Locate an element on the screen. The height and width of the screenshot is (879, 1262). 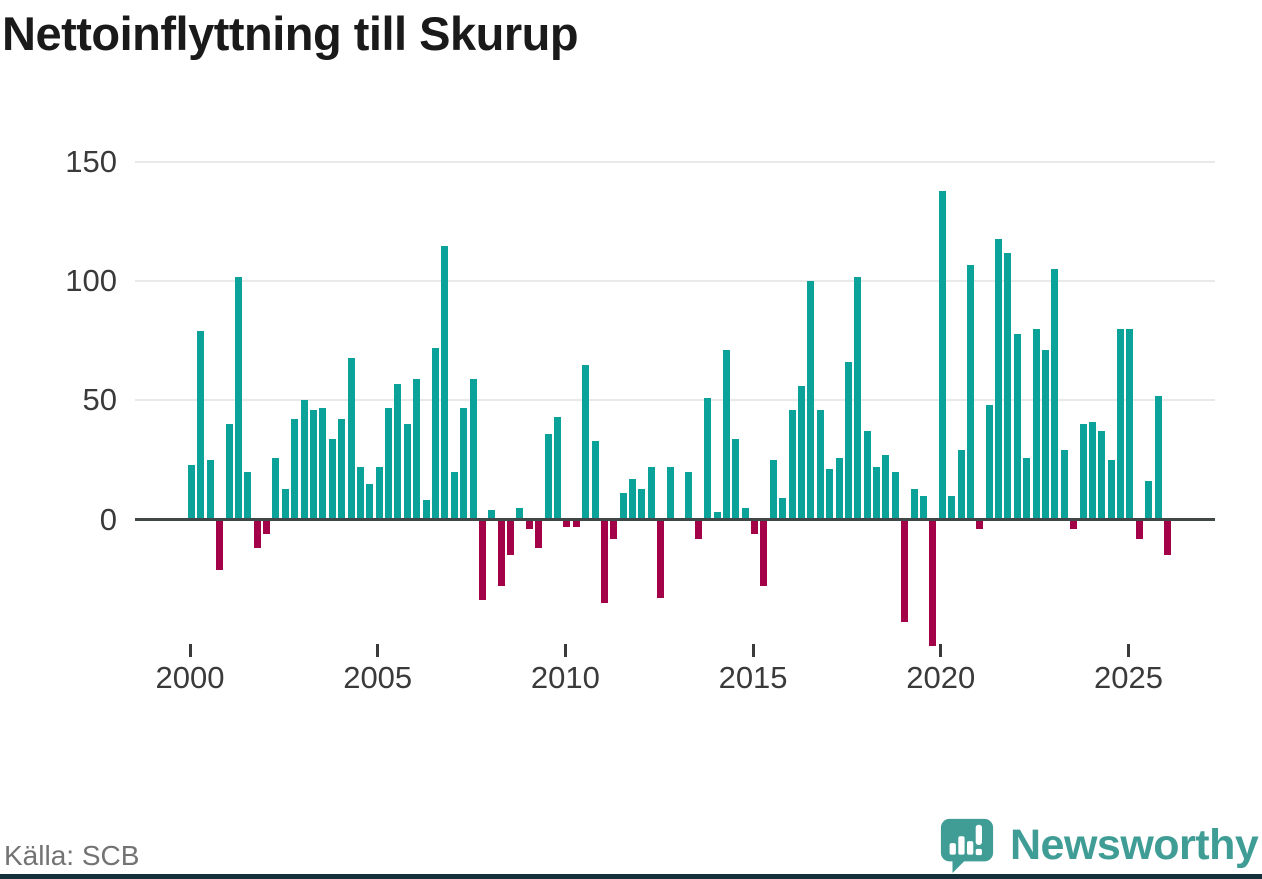
newsworthy-logo: Newsworthy is located at coordinates (1099, 845).